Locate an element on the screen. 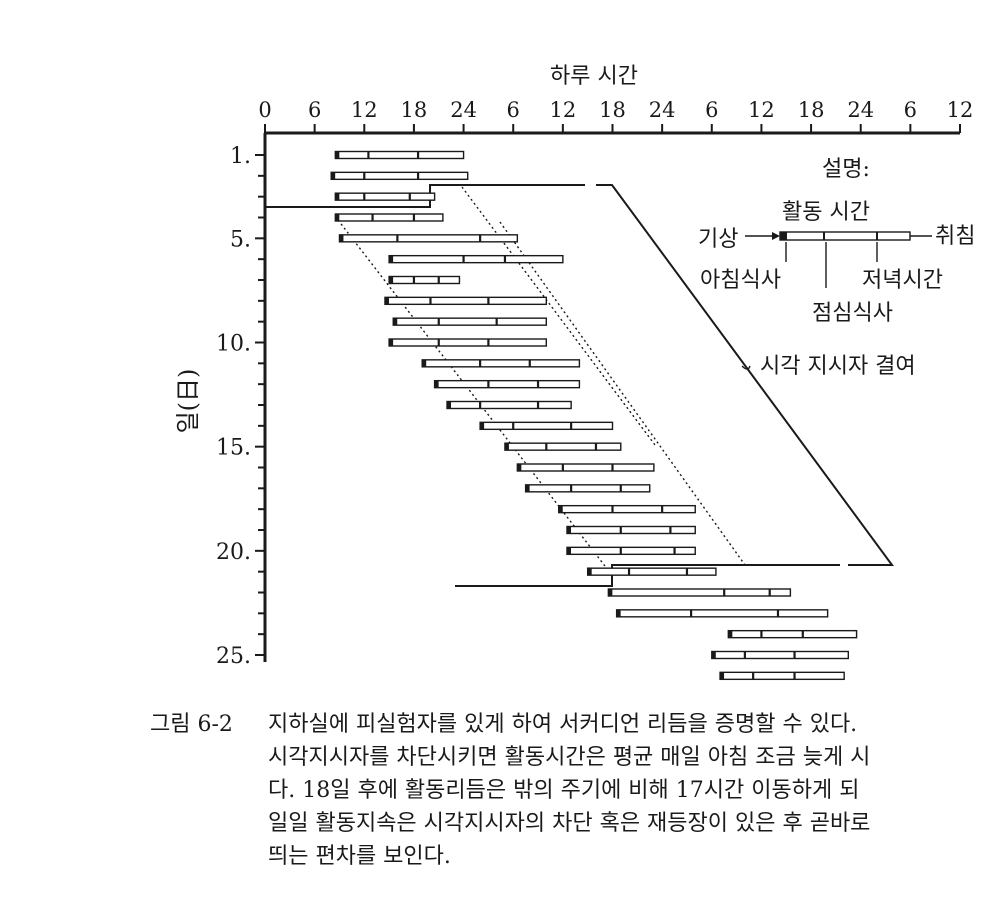 This screenshot has height=921, width=996. legend-activity-time: 활동 시간 is located at coordinates (826, 212).